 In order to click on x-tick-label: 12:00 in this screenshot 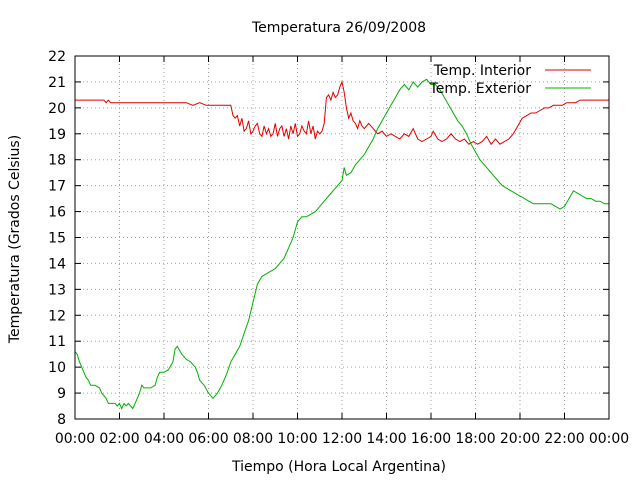, I will do `click(342, 439)`.